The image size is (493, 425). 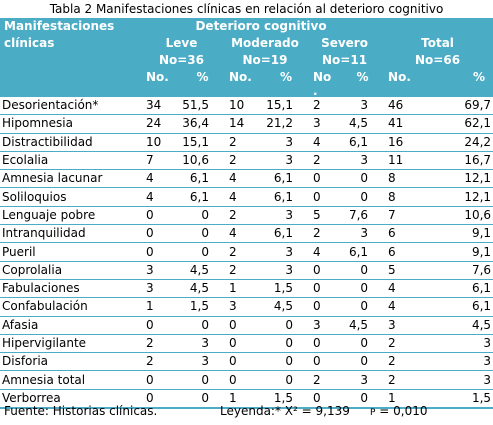 What do you see at coordinates (70, 216) in the screenshot?
I see `row-label: Lenguaje pobre` at bounding box center [70, 216].